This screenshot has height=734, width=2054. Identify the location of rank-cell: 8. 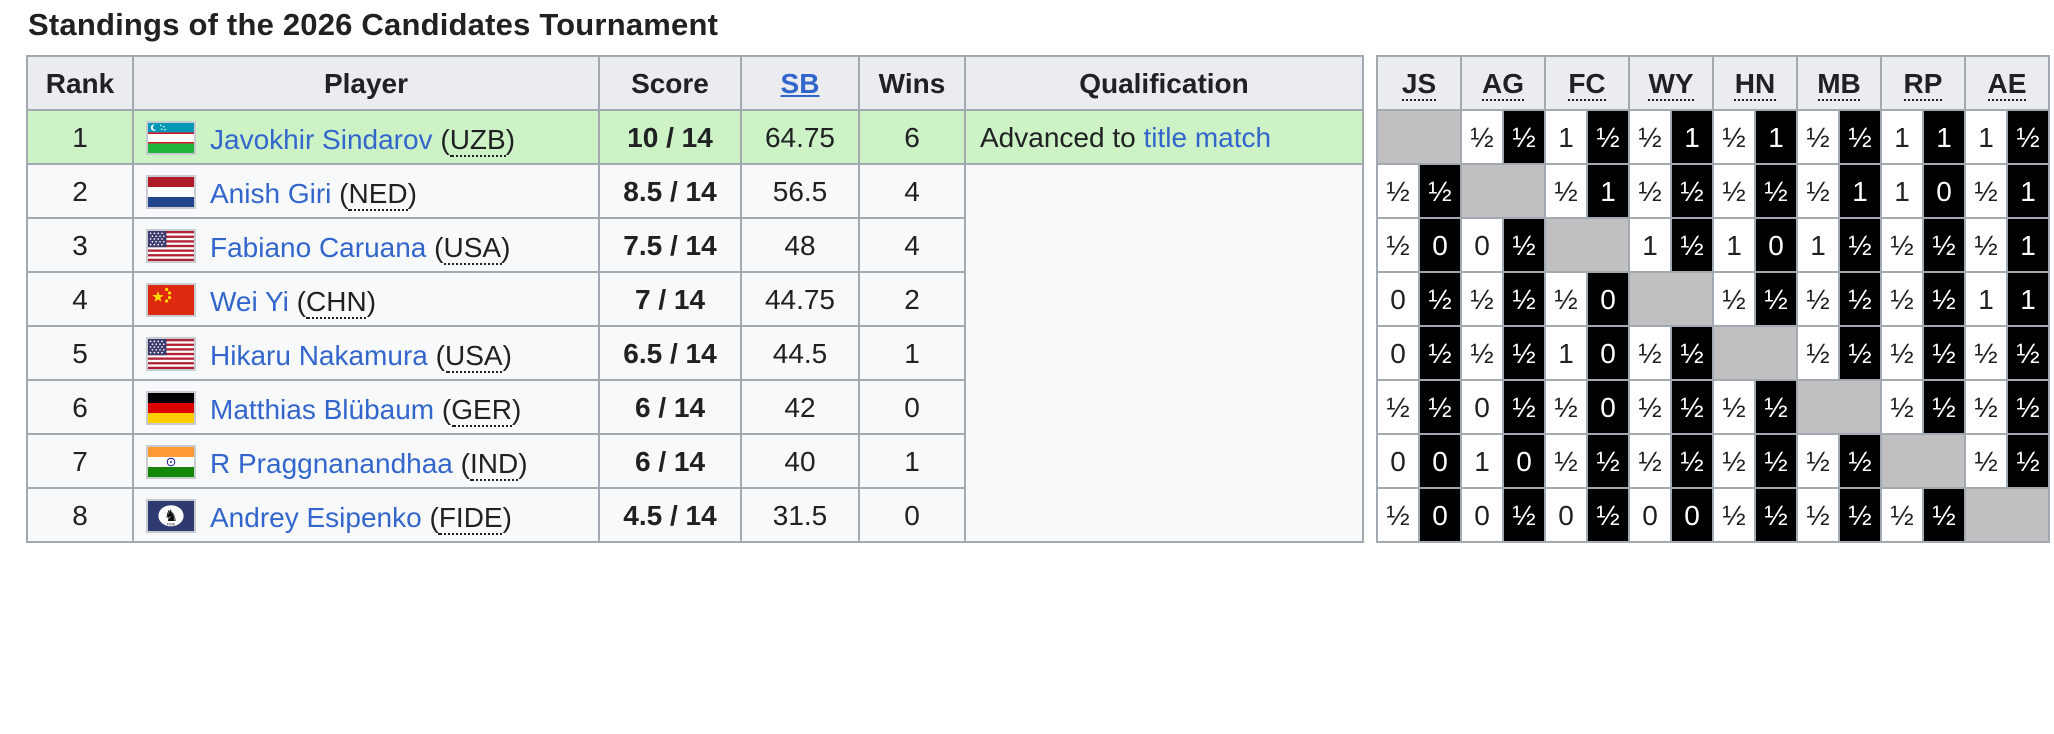
(80, 515).